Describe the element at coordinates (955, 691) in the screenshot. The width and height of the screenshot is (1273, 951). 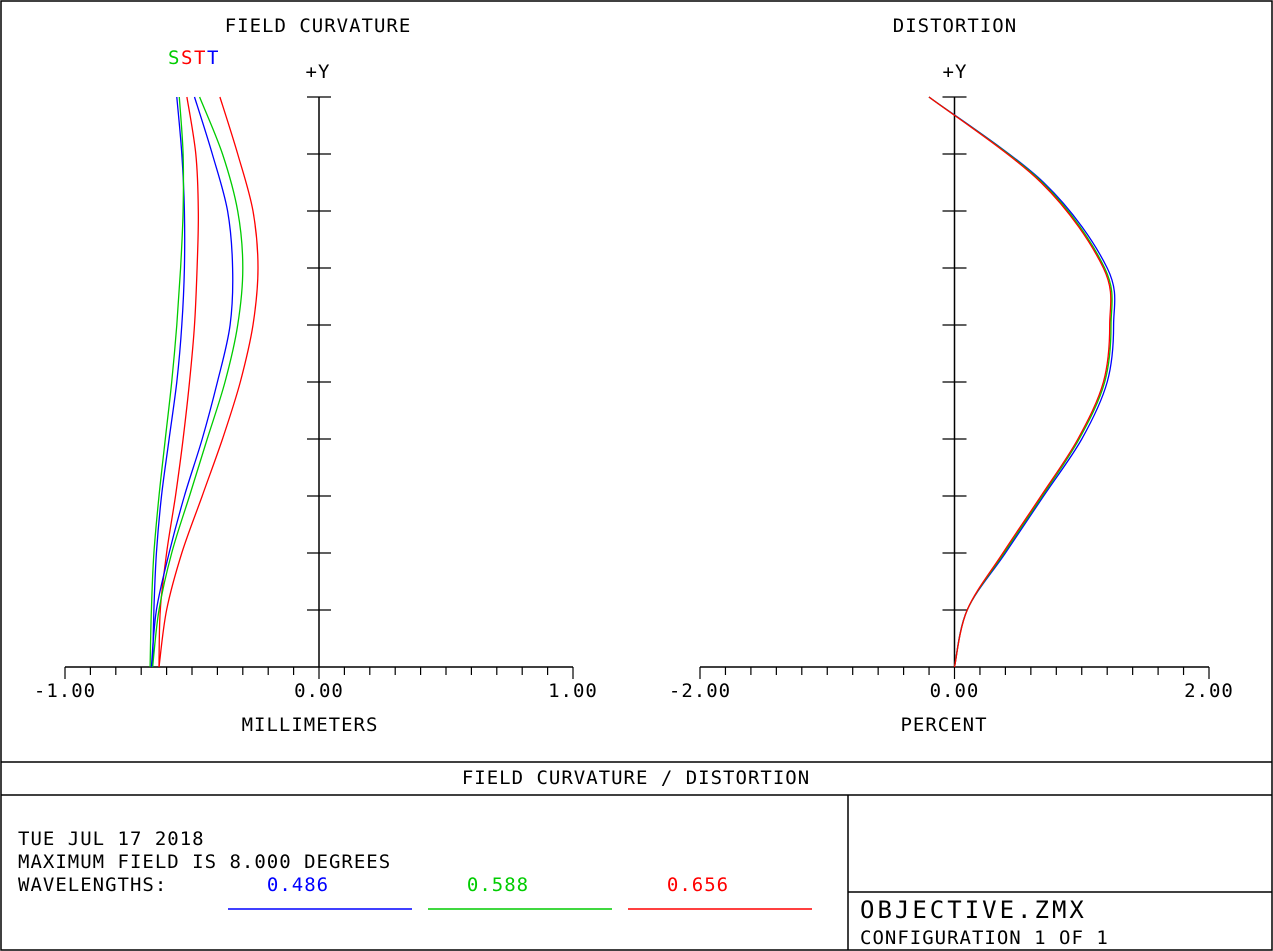
I see `distortion-x-tick-label: 0.00` at that location.